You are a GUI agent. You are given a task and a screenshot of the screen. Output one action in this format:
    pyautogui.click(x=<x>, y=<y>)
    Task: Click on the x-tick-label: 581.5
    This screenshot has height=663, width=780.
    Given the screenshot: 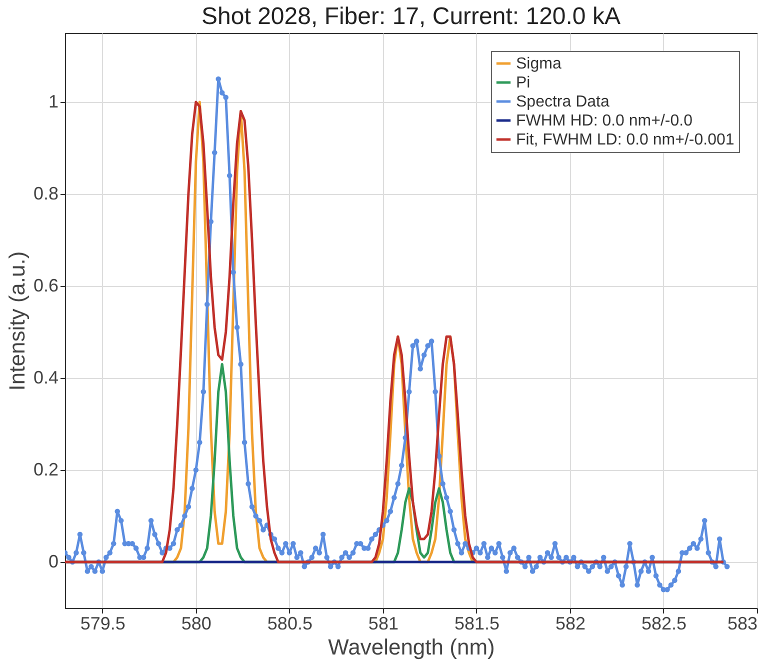 What is the action you would take?
    pyautogui.click(x=477, y=624)
    